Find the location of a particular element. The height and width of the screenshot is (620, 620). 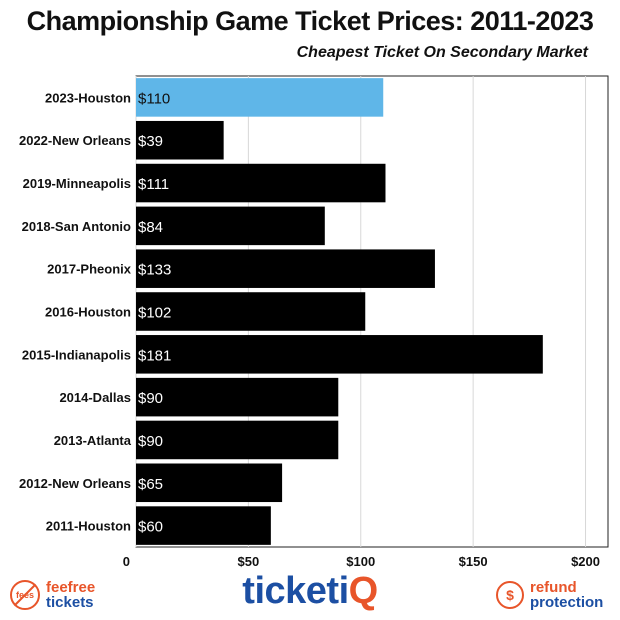

refund-protection-logo: $ refund protection is located at coordinates (549, 595).